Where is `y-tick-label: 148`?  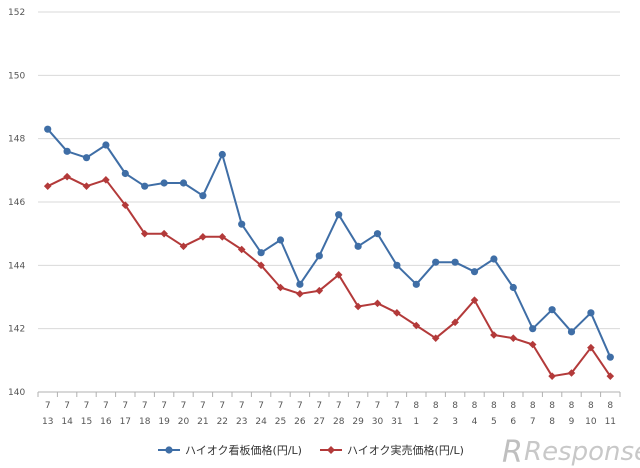
y-tick-label: 148 is located at coordinates (16, 140).